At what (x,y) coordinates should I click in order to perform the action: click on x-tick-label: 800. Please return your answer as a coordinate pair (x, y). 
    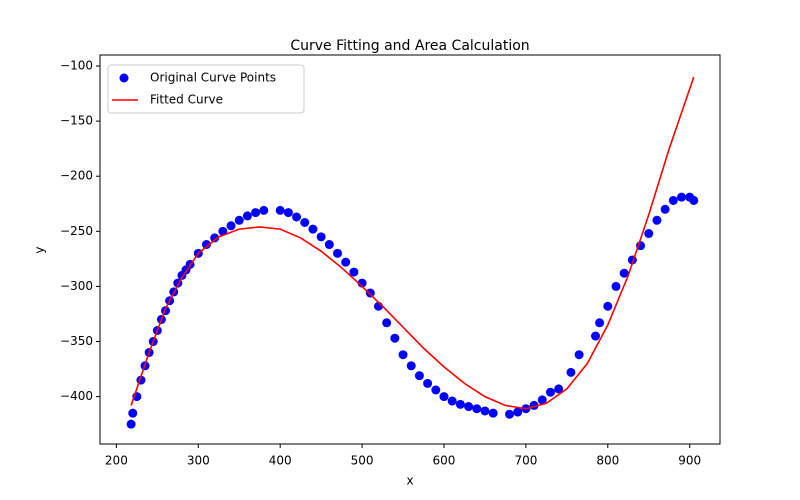
    Looking at the image, I should click on (607, 461).